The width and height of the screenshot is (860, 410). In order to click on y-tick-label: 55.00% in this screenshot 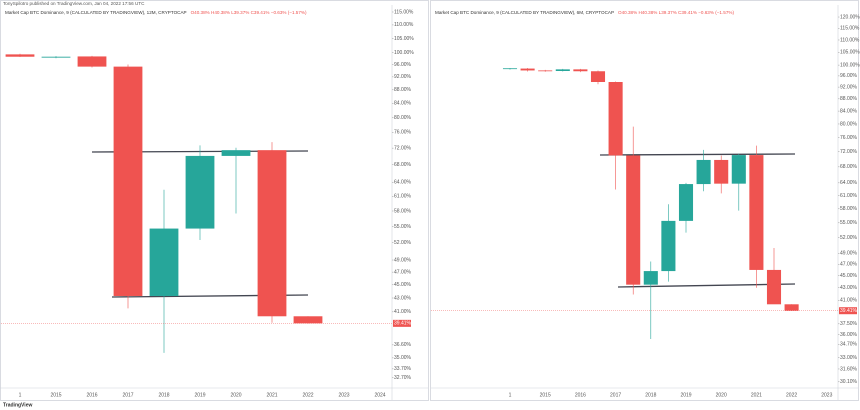, I will do `click(849, 223)`.